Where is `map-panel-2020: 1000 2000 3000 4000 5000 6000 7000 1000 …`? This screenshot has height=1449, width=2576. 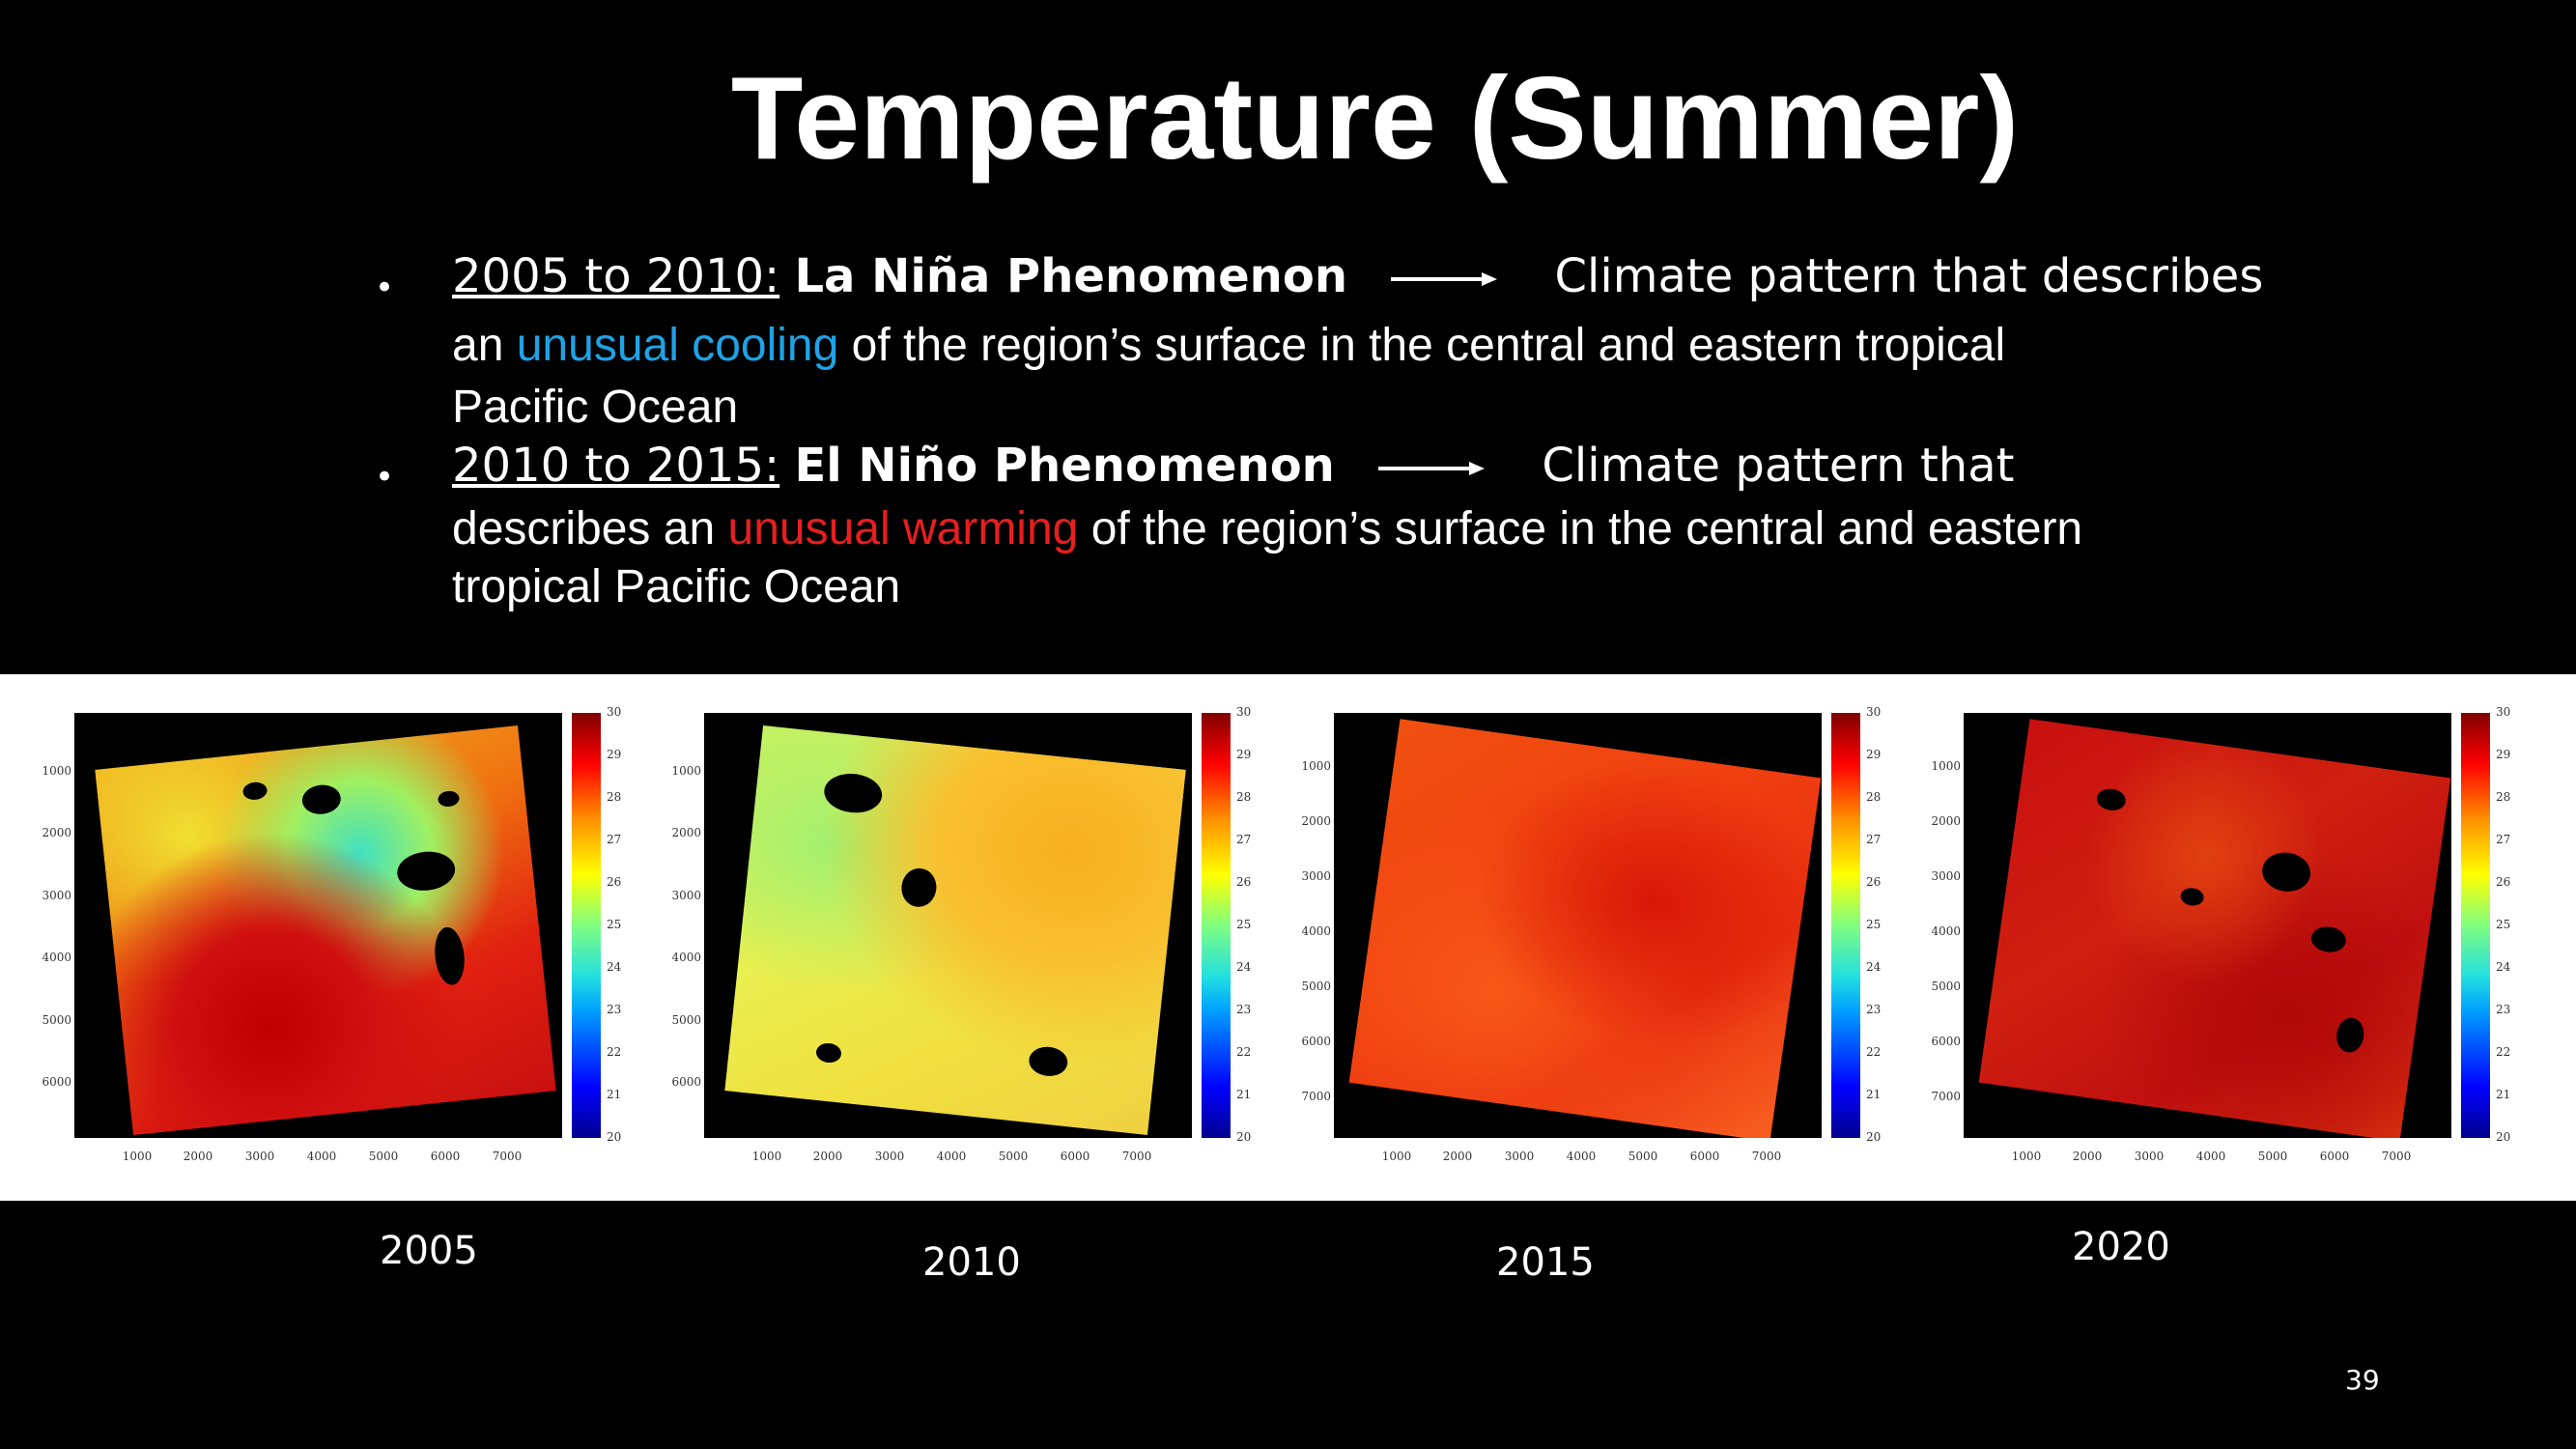 map-panel-2020: 1000 2000 3000 4000 5000 6000 7000 1000 … is located at coordinates (2225, 937).